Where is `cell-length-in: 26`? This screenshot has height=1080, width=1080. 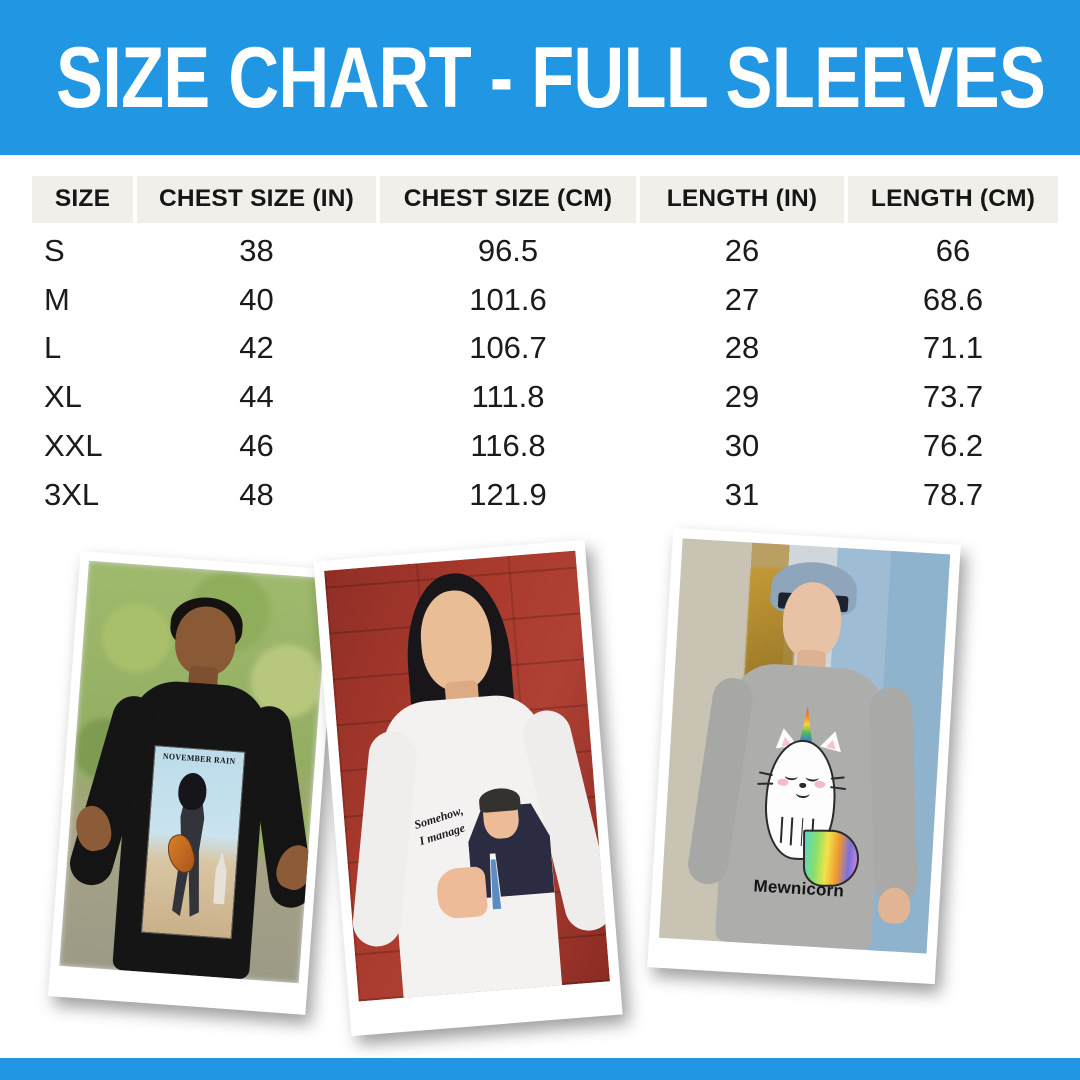
cell-length-in: 26 is located at coordinates (742, 250).